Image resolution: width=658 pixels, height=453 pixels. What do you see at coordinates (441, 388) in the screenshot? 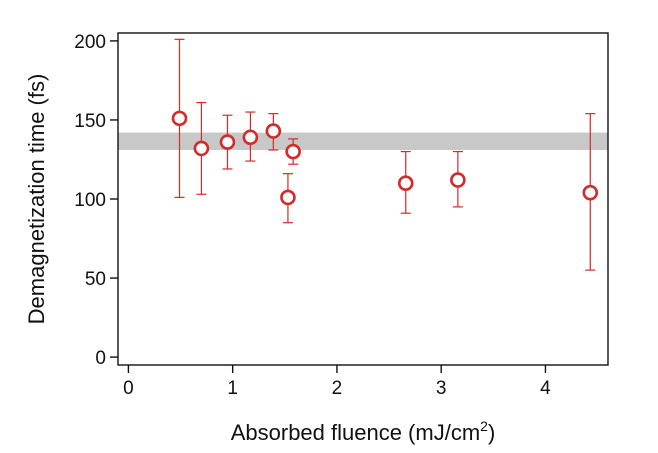
I see `x-tick-label: 3` at bounding box center [441, 388].